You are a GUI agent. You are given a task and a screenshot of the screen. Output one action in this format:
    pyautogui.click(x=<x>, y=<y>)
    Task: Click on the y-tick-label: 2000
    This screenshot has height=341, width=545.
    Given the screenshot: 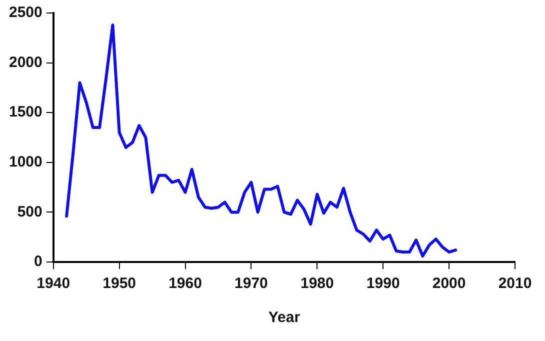 What is the action you would take?
    pyautogui.click(x=25, y=62)
    